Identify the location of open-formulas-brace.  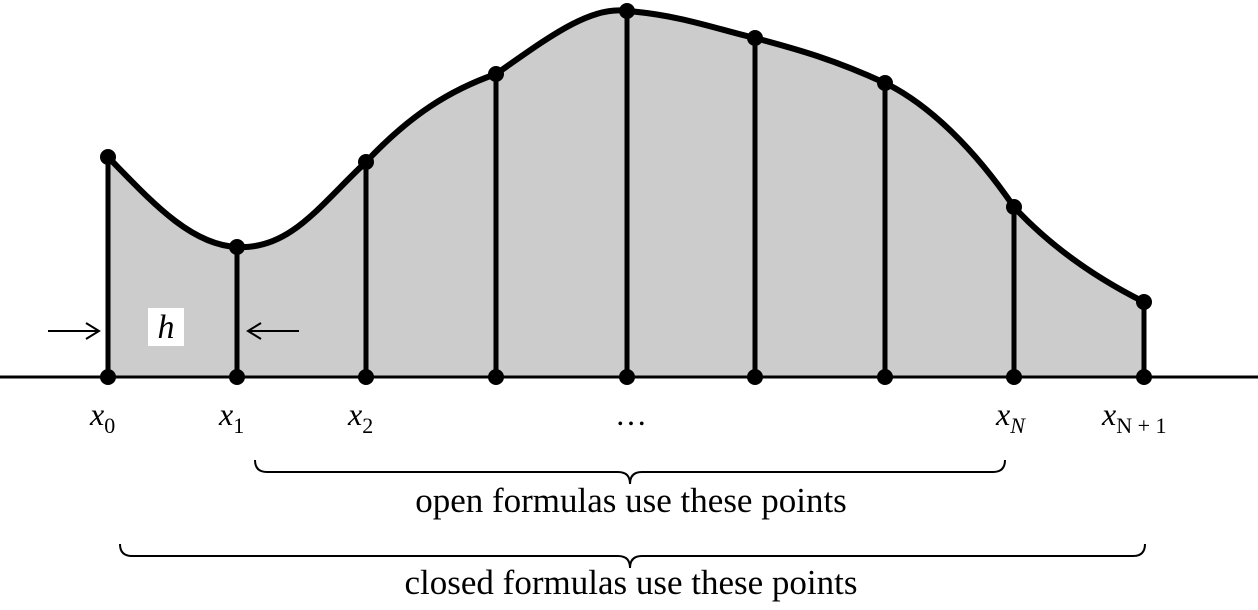
(630, 472).